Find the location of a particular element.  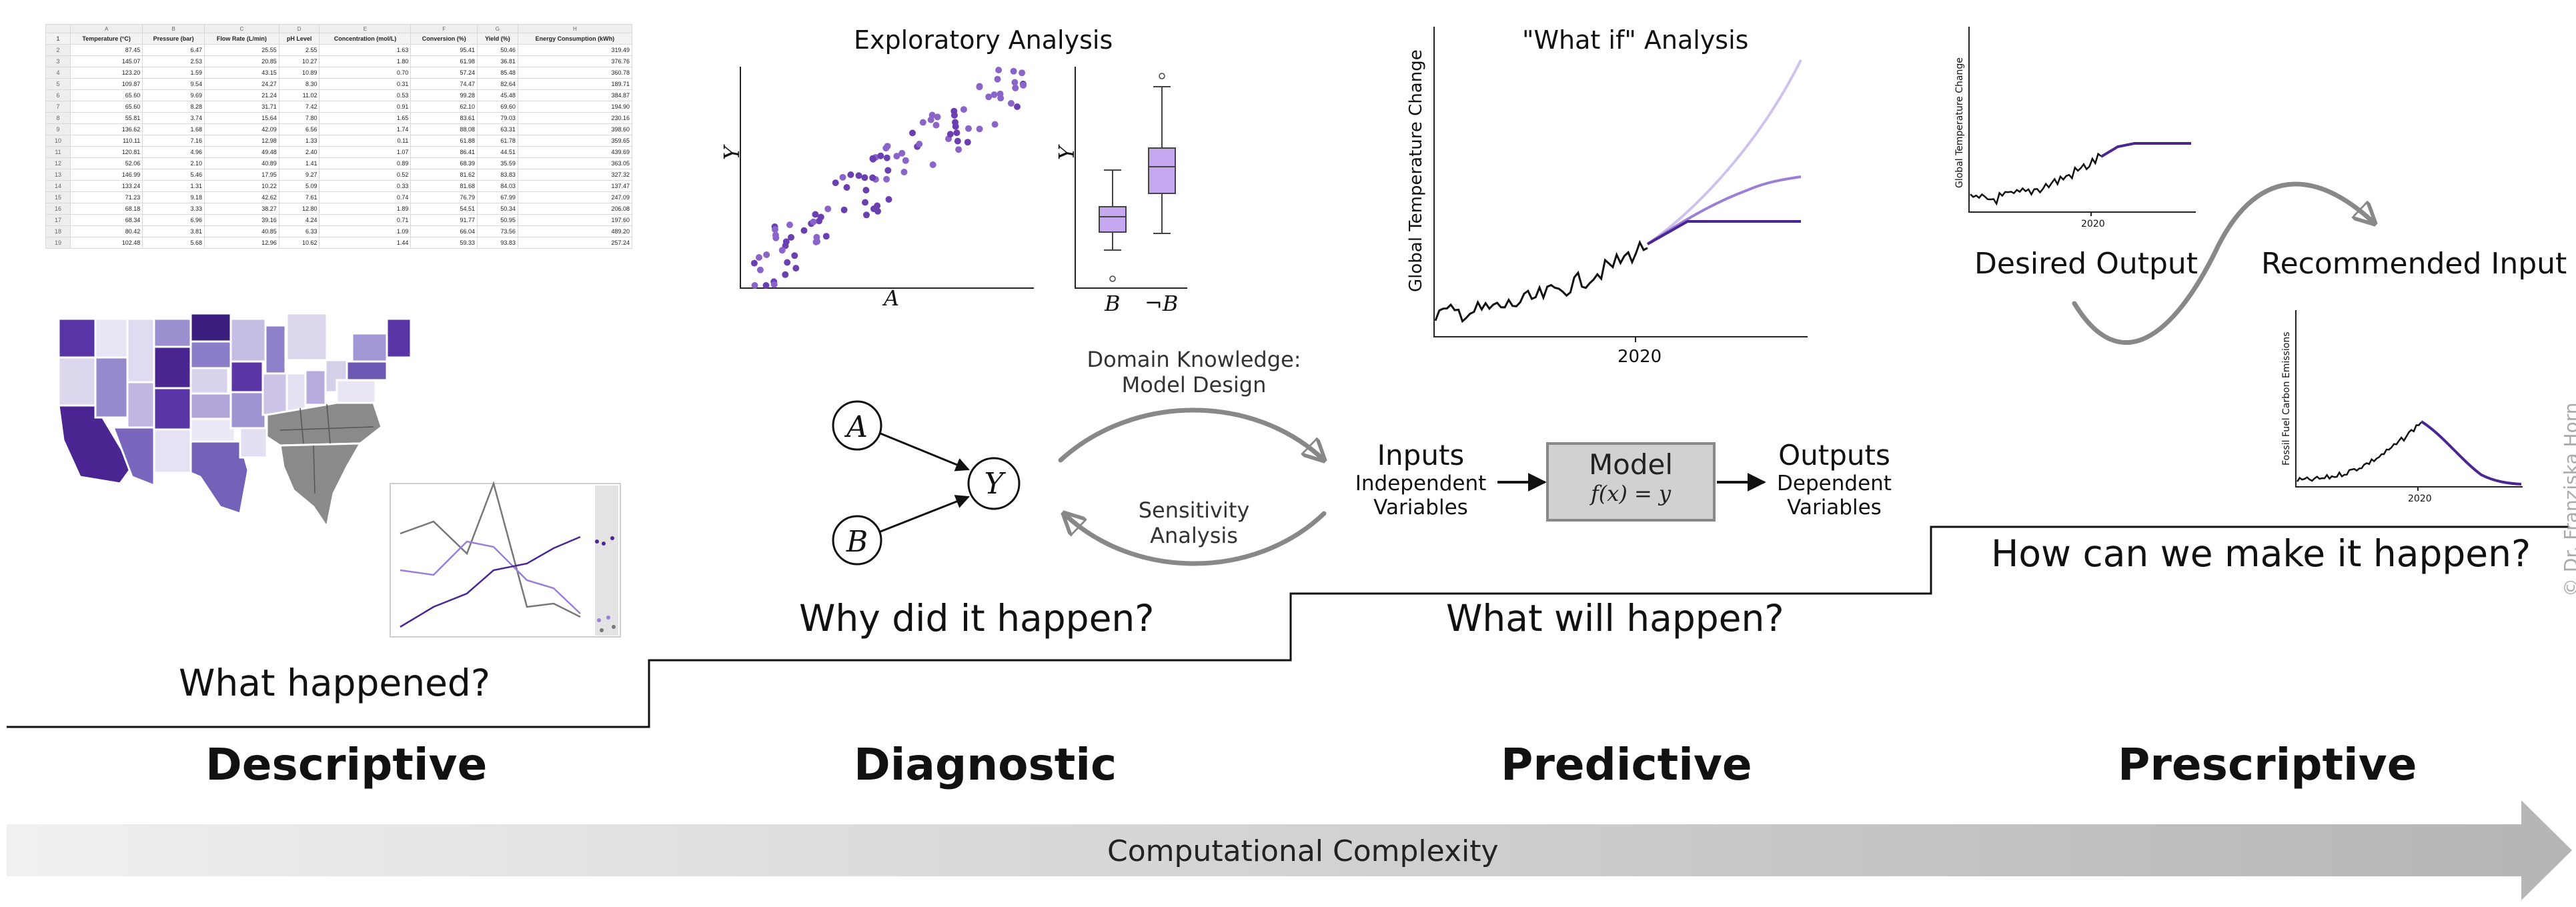

table-cell: 247.09 is located at coordinates (575, 197).